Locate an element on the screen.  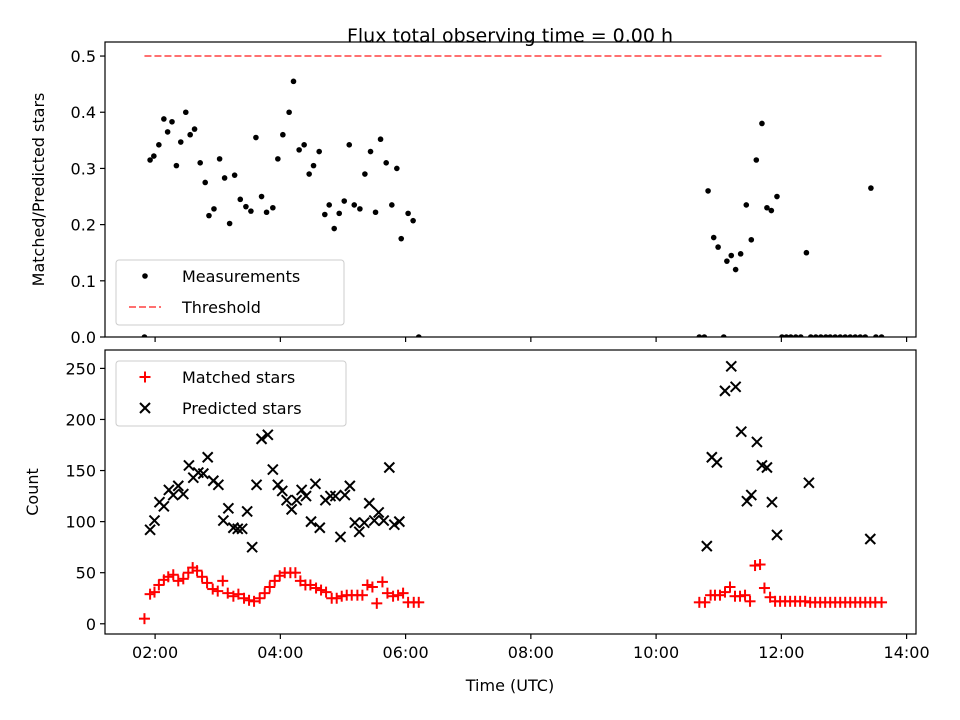
chart-title: Flux total observing time = 0.00 h is located at coordinates (510, 36).